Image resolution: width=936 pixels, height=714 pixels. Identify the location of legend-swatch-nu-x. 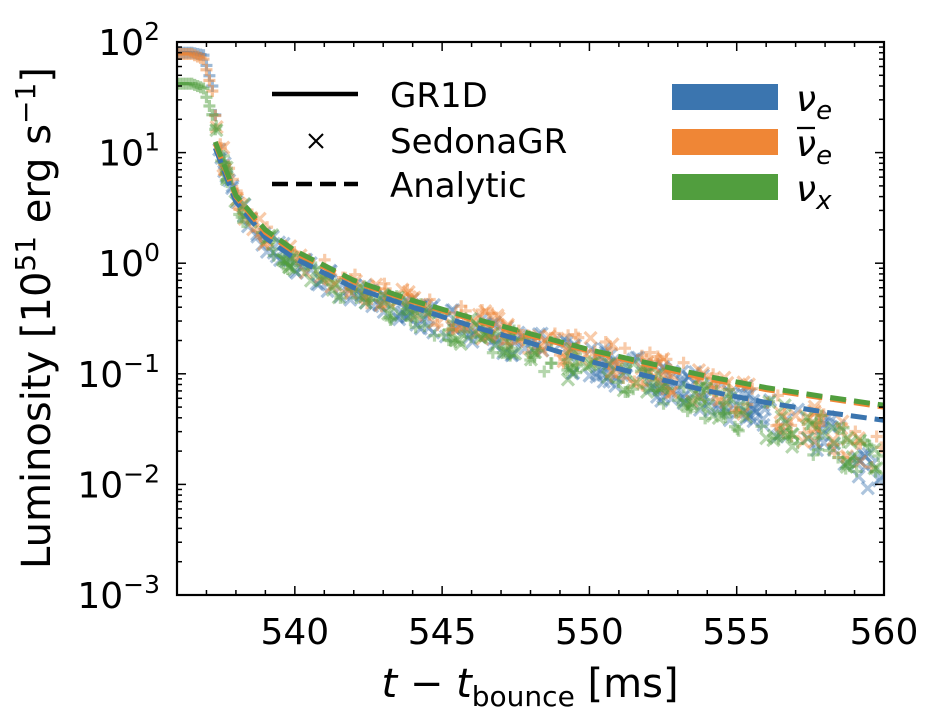
(725, 187).